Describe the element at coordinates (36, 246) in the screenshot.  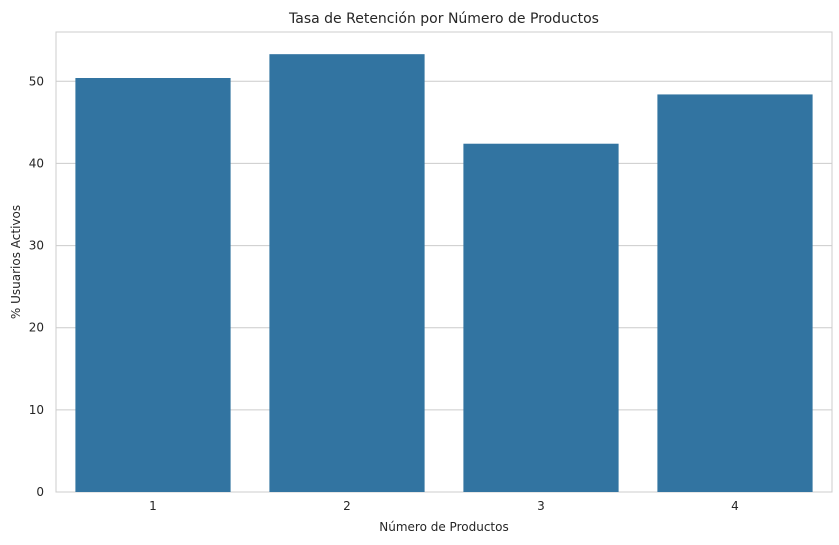
I see `y-tick-label: 30` at that location.